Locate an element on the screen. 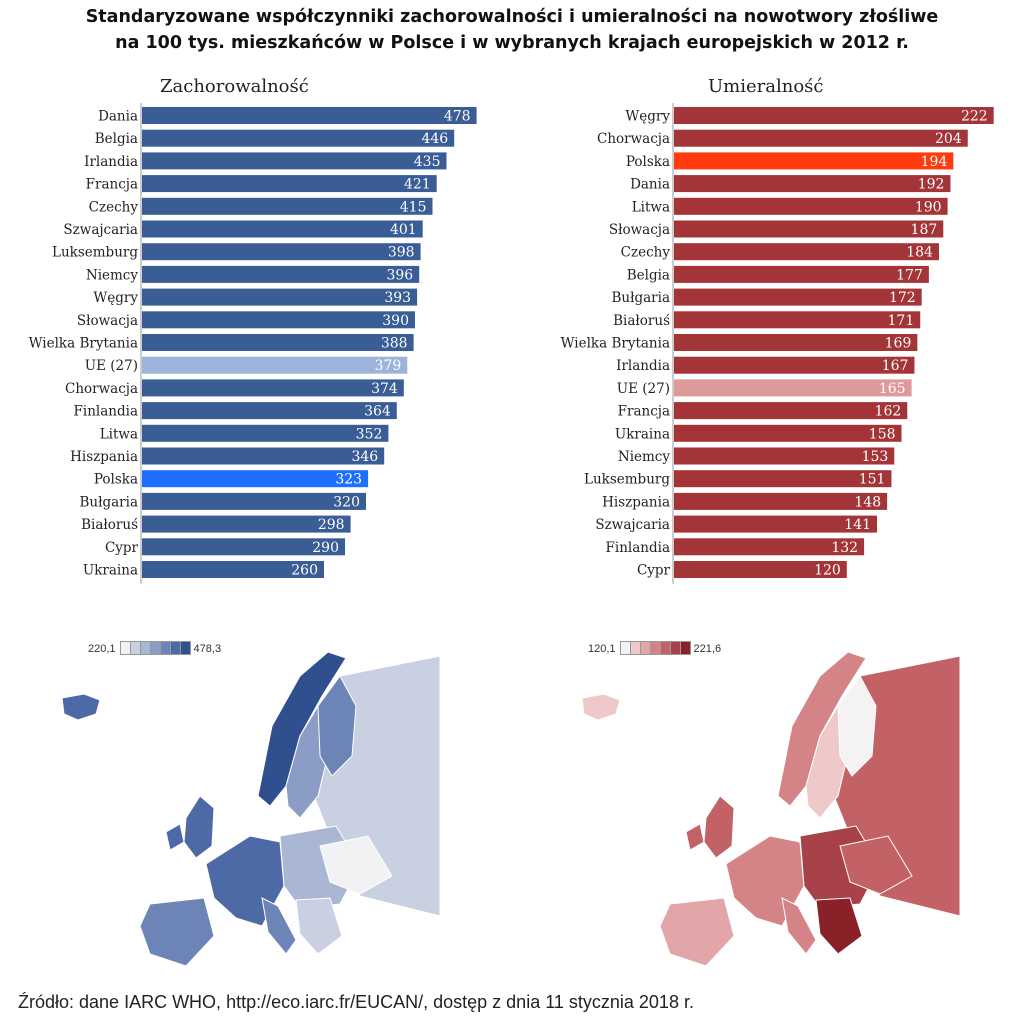 This screenshot has height=1024, width=1024. data-label: 167 is located at coordinates (895, 366).